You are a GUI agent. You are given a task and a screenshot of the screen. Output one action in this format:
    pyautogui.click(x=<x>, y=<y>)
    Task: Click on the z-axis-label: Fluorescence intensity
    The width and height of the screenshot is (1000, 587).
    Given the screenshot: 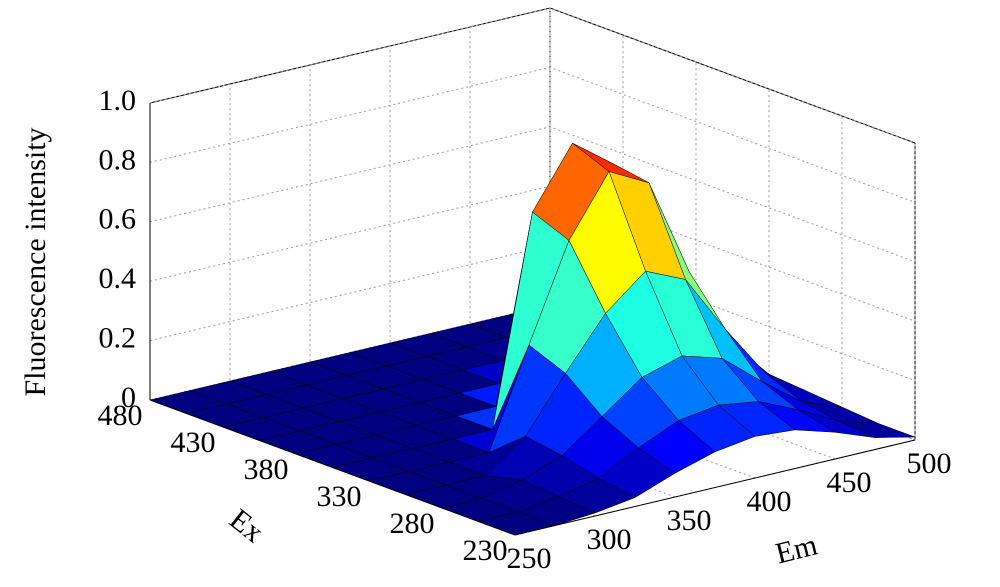 What is the action you would take?
    pyautogui.click(x=35, y=261)
    